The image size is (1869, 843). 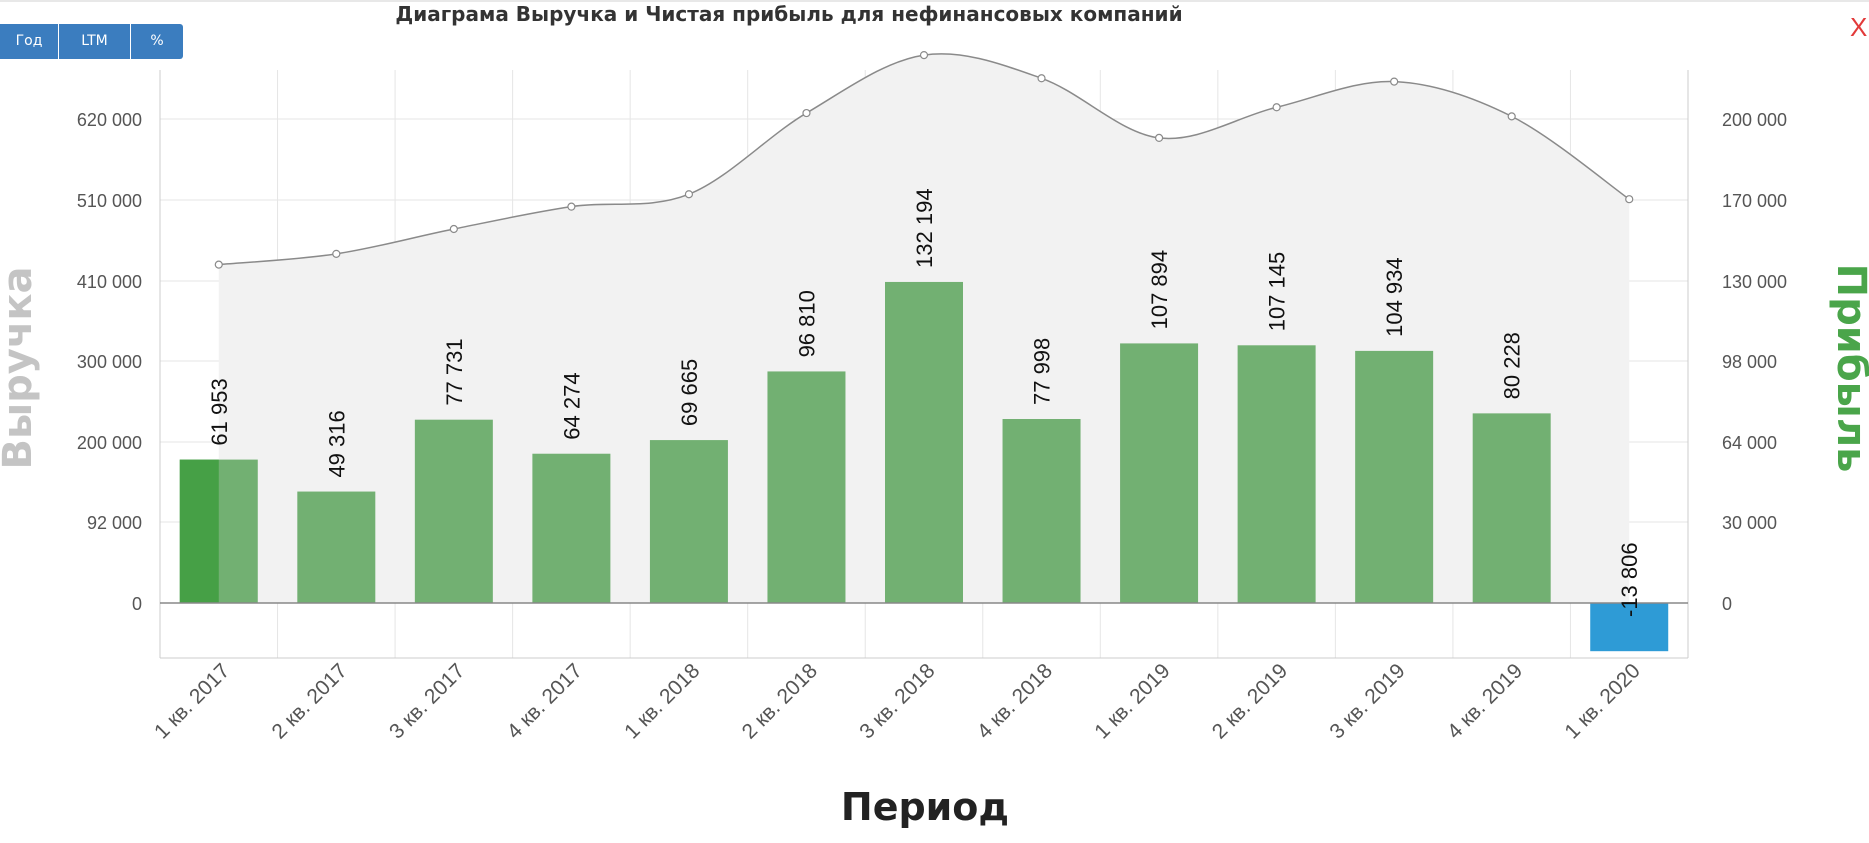 I want to click on profit-data-label: 77 998, so click(x=1042, y=371).